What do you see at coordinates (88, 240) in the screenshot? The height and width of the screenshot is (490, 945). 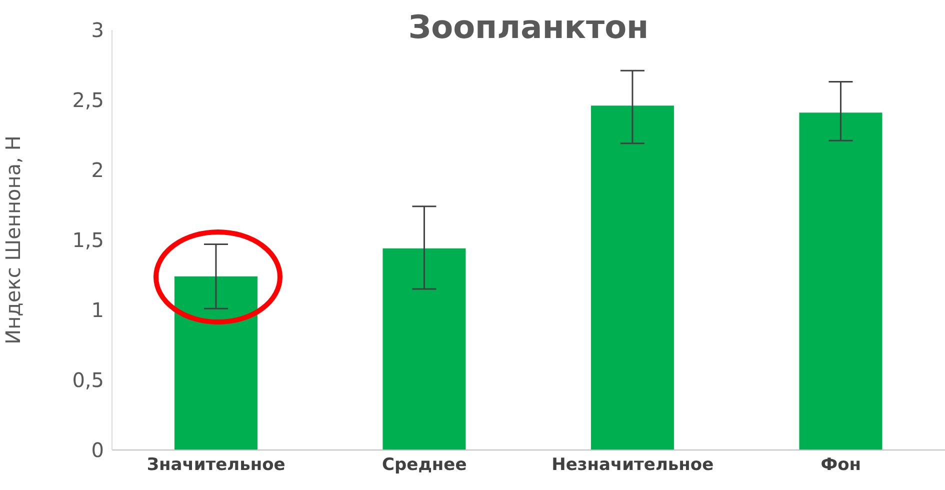 I see `y-tick-label: 1,5` at bounding box center [88, 240].